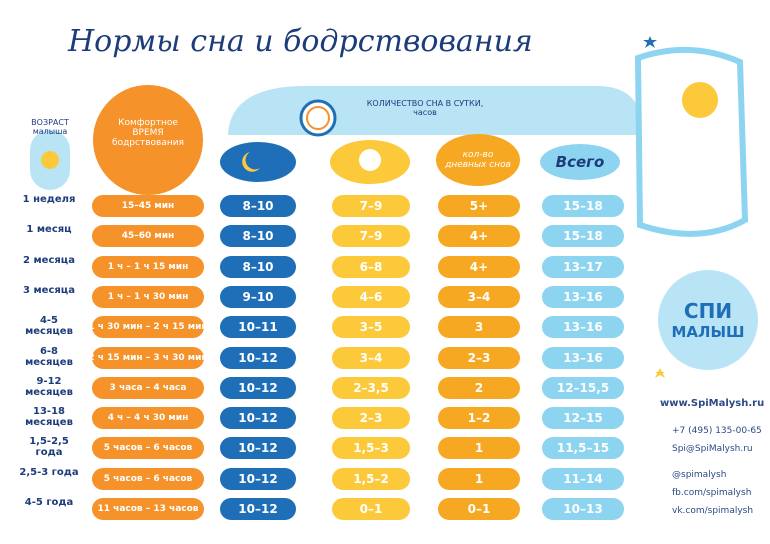 This screenshot has width=770, height=544. What do you see at coordinates (148, 133) in the screenshot?
I see `awake-header: Комфортное ВРЕМЯ бодрствования` at bounding box center [148, 133].